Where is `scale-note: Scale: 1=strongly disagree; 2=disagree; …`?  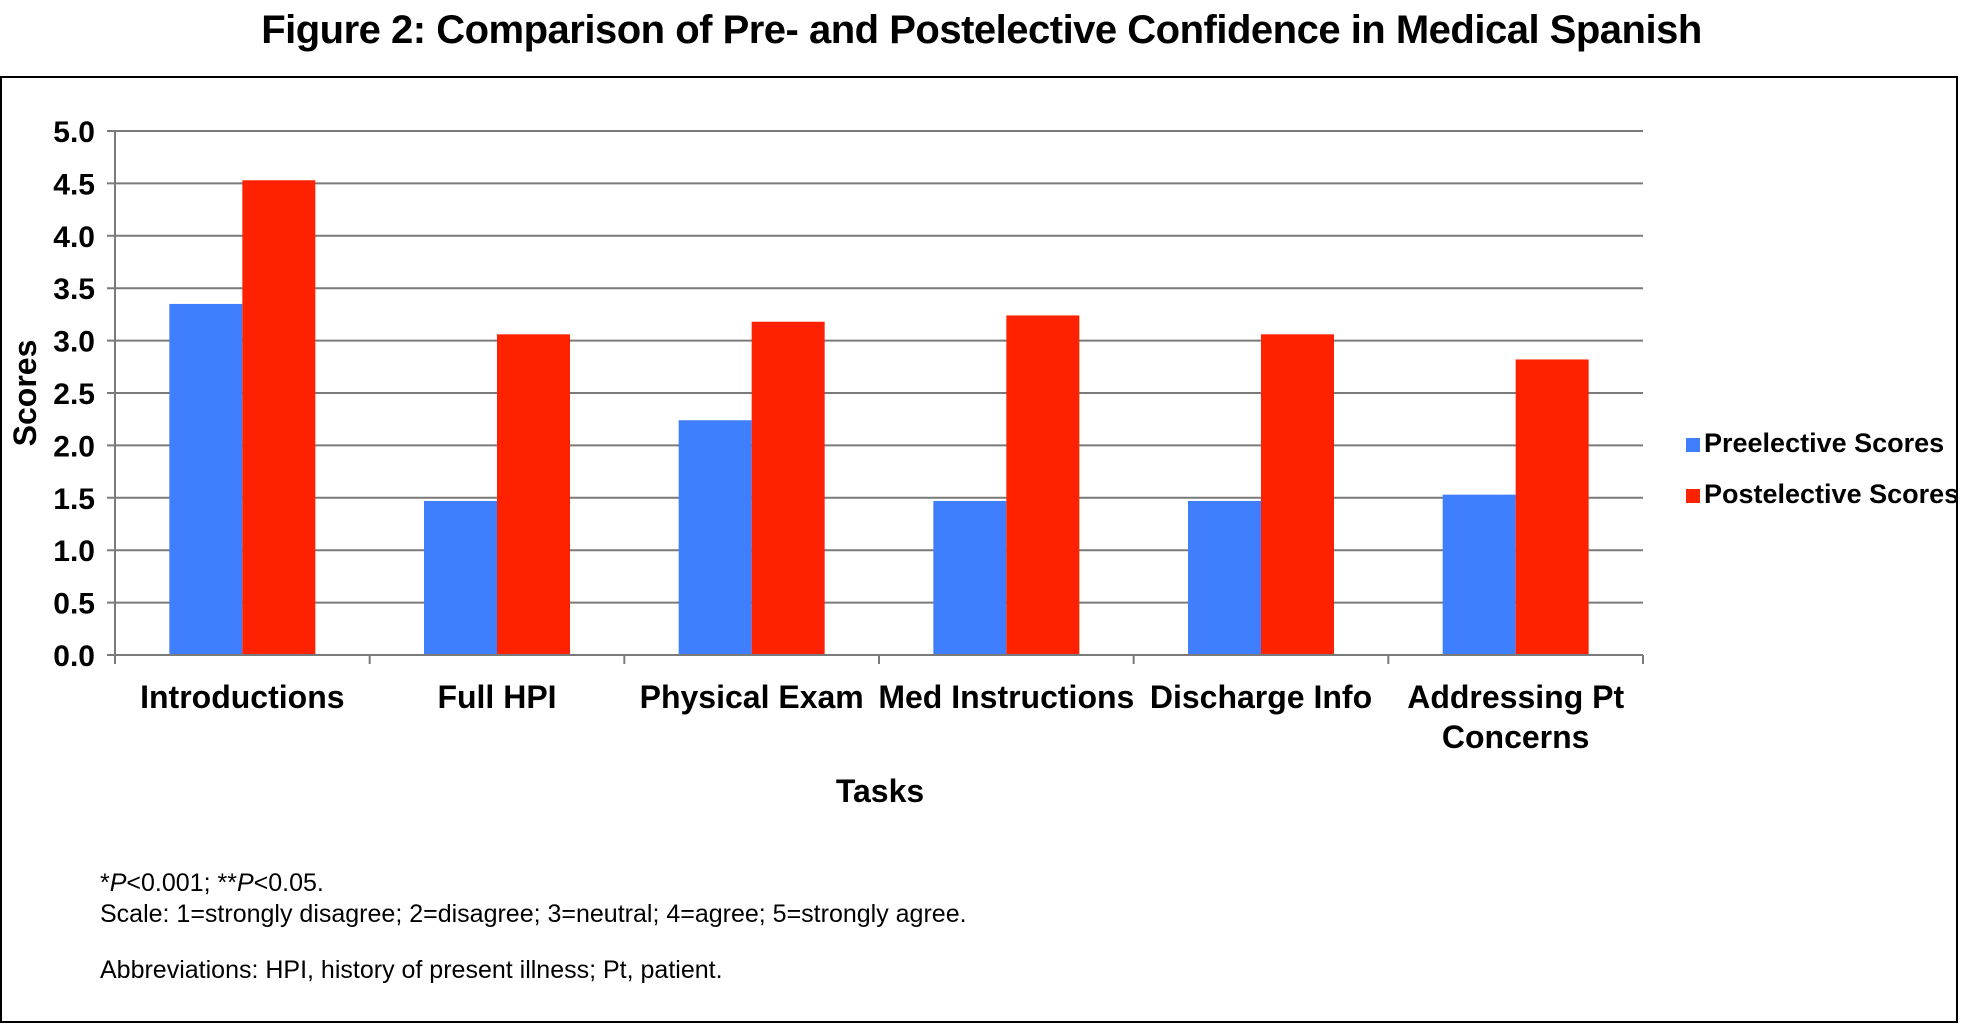
scale-note: Scale: 1=strongly disagree; 2=disagree; … is located at coordinates (533, 914).